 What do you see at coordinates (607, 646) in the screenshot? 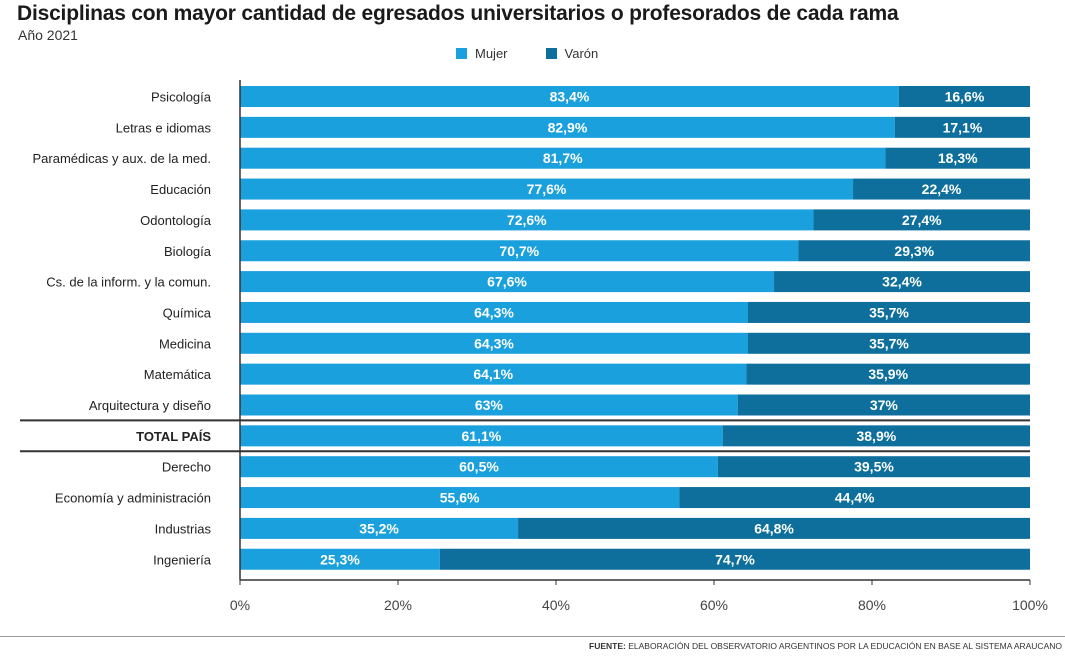
I see `source-label: FUENTE:` at bounding box center [607, 646].